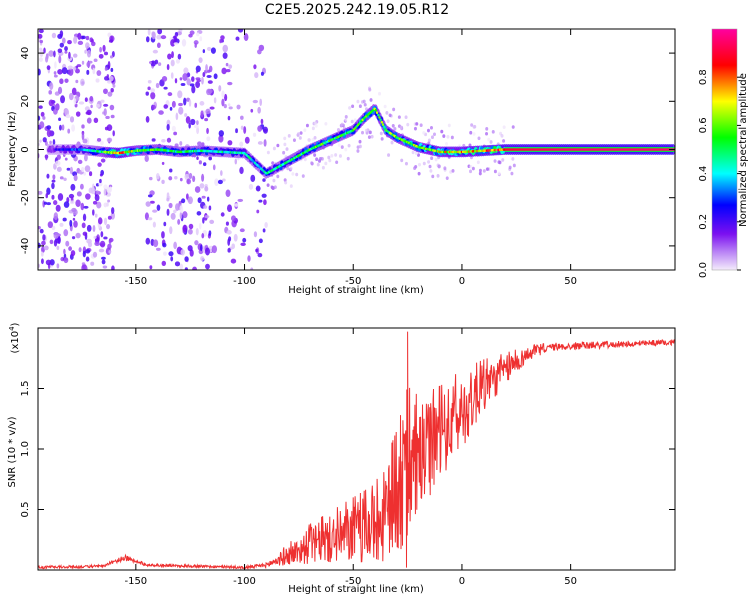 Image resolution: width=750 pixels, height=600 pixels. Describe the element at coordinates (724, 149) in the screenshot. I see `colorbar-gradient` at that location.